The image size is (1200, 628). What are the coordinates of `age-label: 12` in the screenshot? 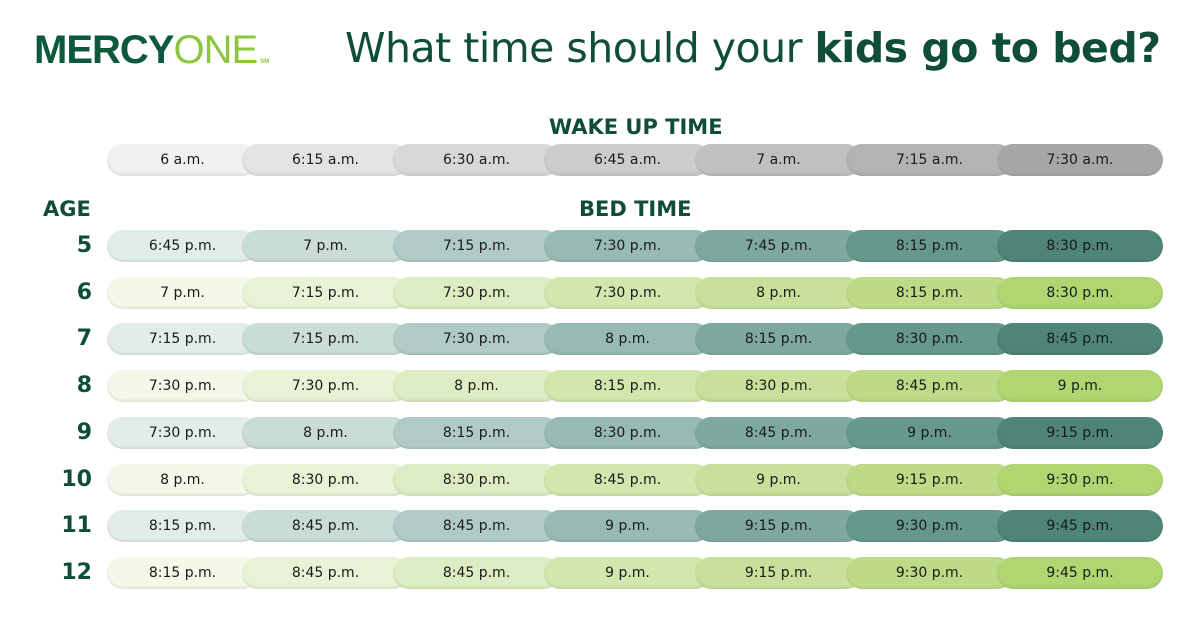 It's located at (76, 572).